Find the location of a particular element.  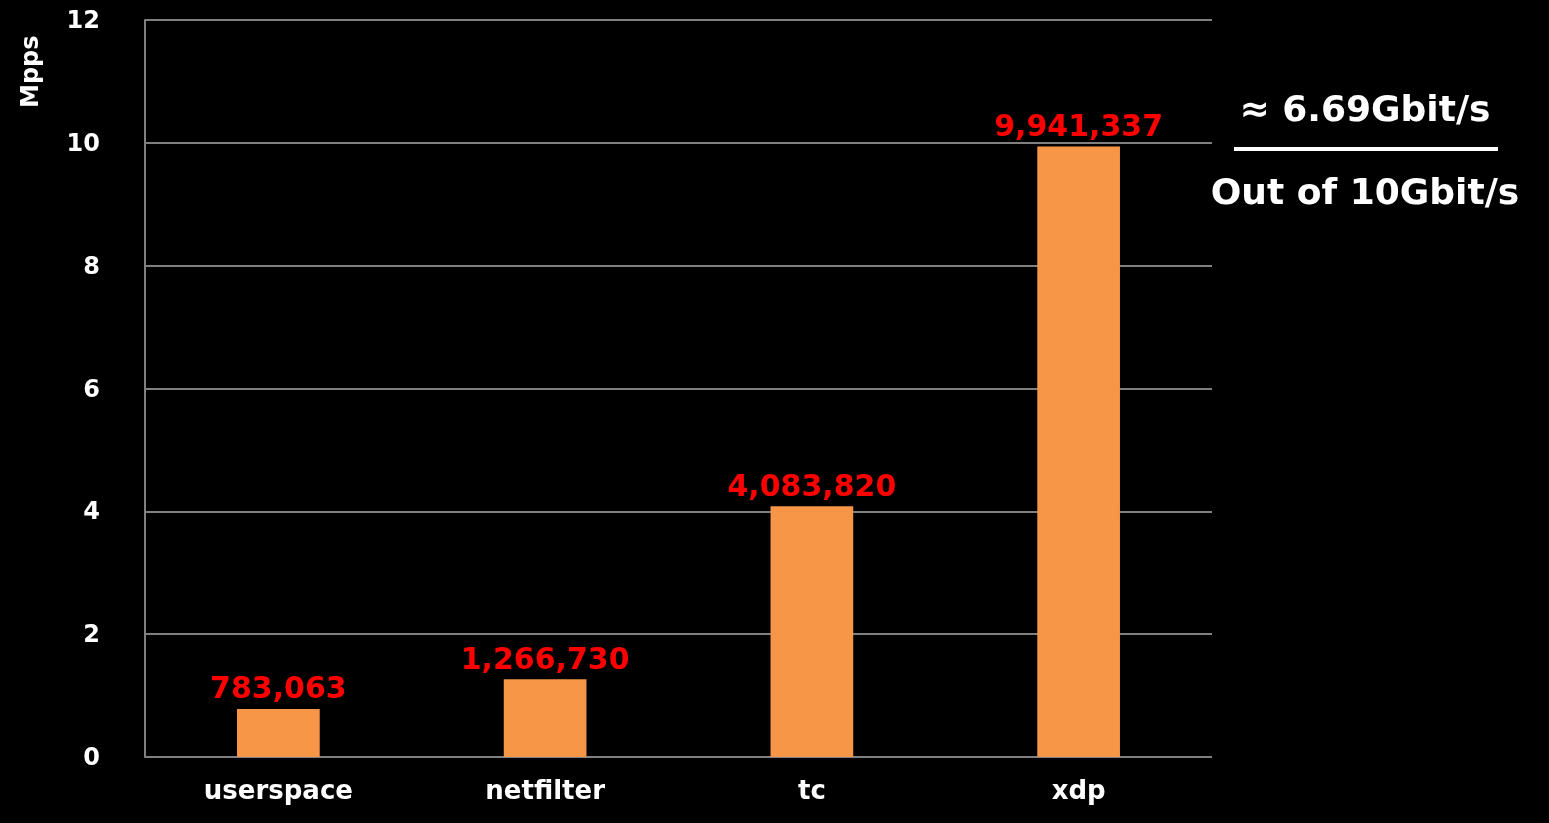

y-tick-label: 0 is located at coordinates (91, 757).